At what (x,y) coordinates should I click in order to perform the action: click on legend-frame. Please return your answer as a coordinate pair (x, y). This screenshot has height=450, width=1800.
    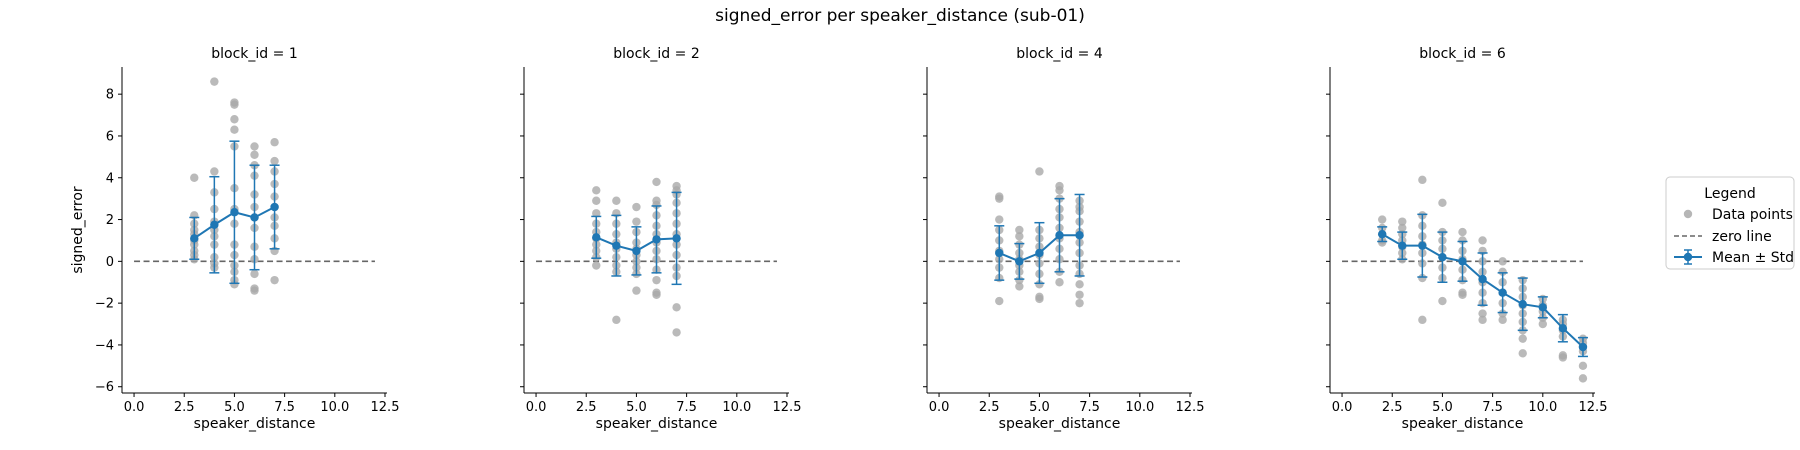
    Looking at the image, I should click on (1730, 223).